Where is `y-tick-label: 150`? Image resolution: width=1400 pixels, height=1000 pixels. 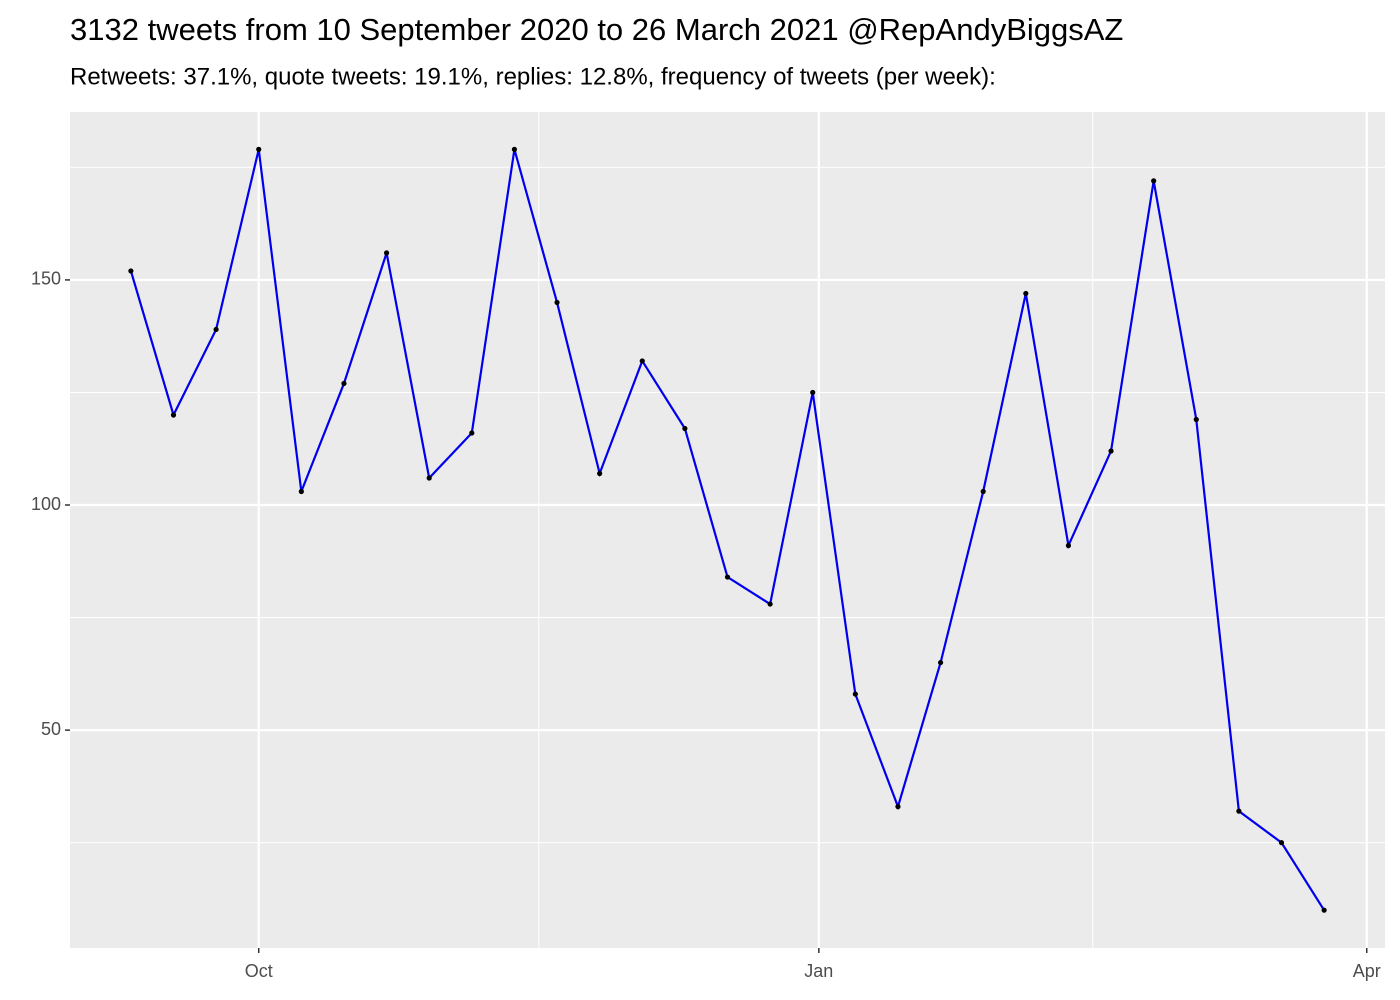
y-tick-label: 150 is located at coordinates (46, 279).